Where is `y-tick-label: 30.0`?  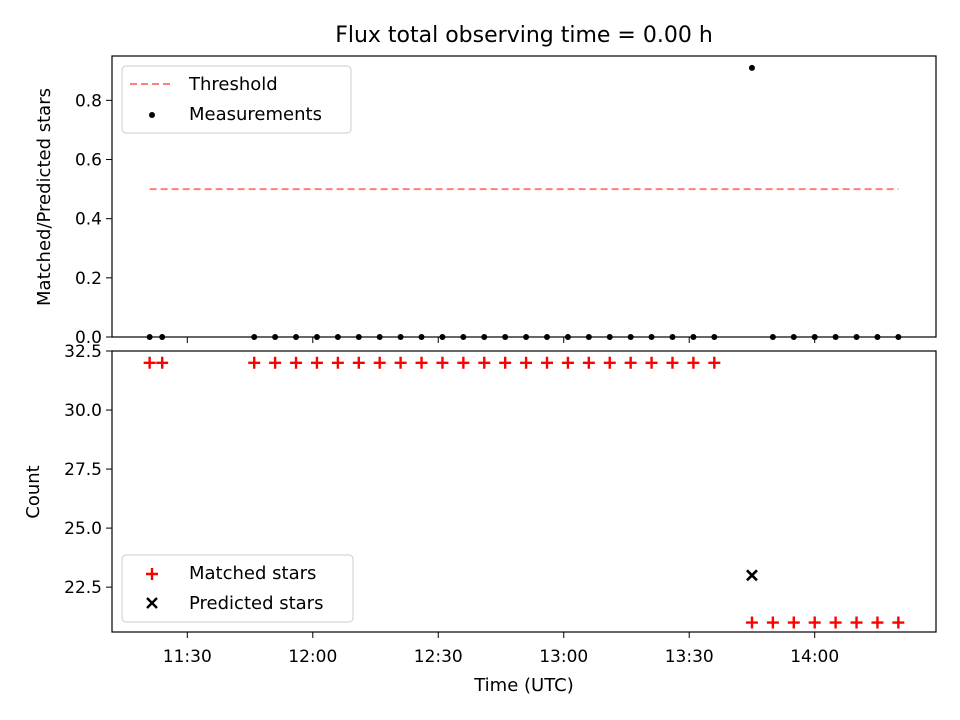
y-tick-label: 30.0 is located at coordinates (83, 411).